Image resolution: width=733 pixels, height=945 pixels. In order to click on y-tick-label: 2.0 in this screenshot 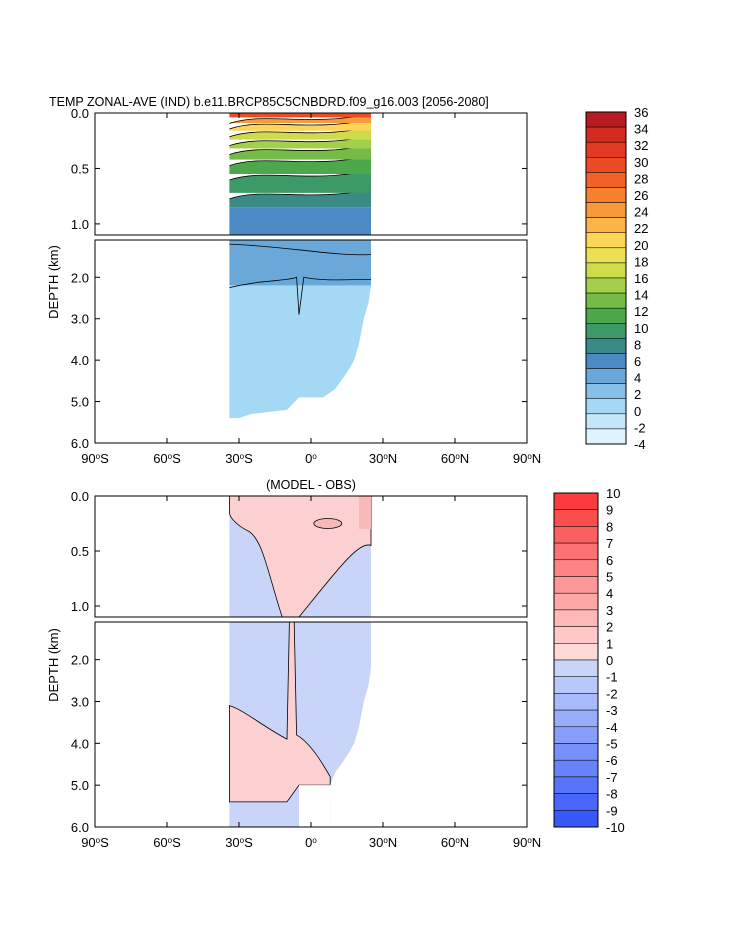, I will do `click(80, 660)`.